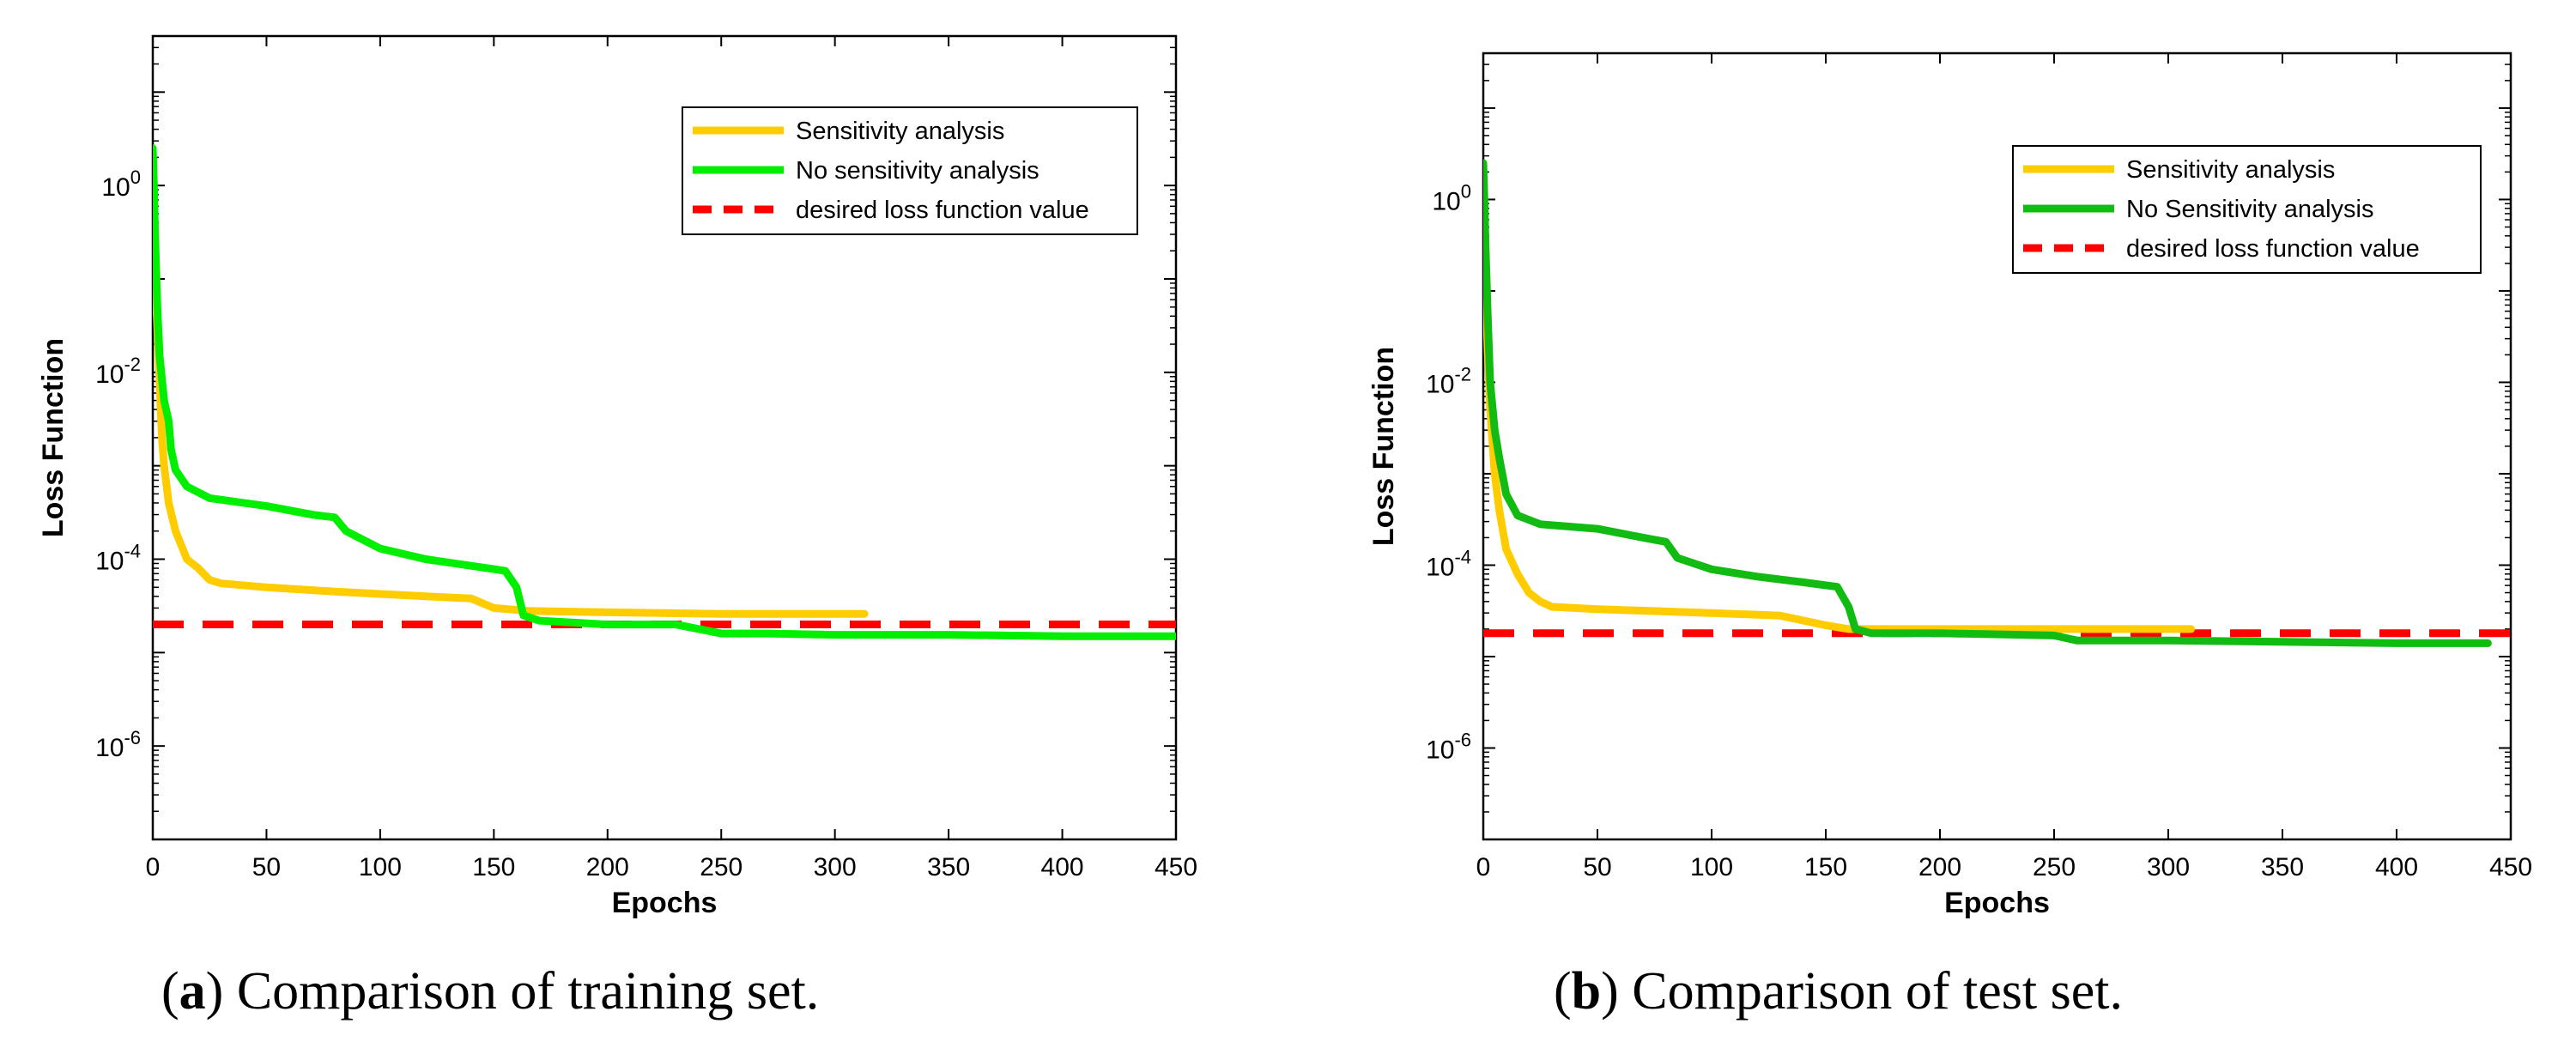 Image resolution: width=2576 pixels, height=1054 pixels. Describe the element at coordinates (917, 171) in the screenshot. I see `legend-label: No sensitivity analysis` at that location.